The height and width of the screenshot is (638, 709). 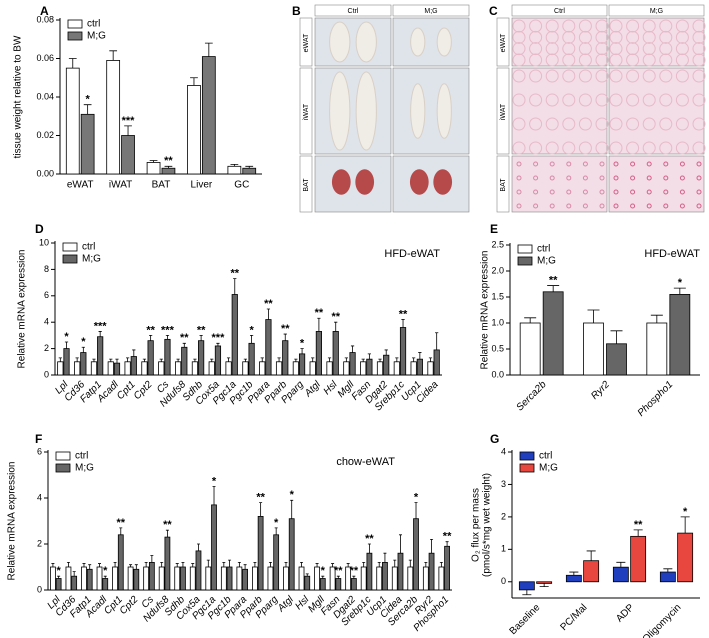 What do you see at coordinates (46, 348) in the screenshot?
I see `y-tick-label: 2` at bounding box center [46, 348].